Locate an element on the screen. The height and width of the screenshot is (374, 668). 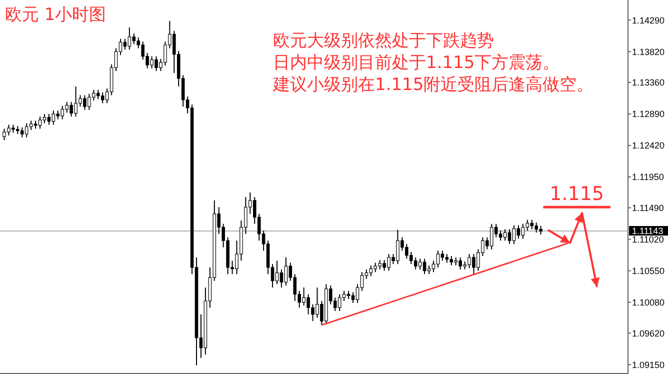
y-tick-label: 1.11950 is located at coordinates (648, 177).